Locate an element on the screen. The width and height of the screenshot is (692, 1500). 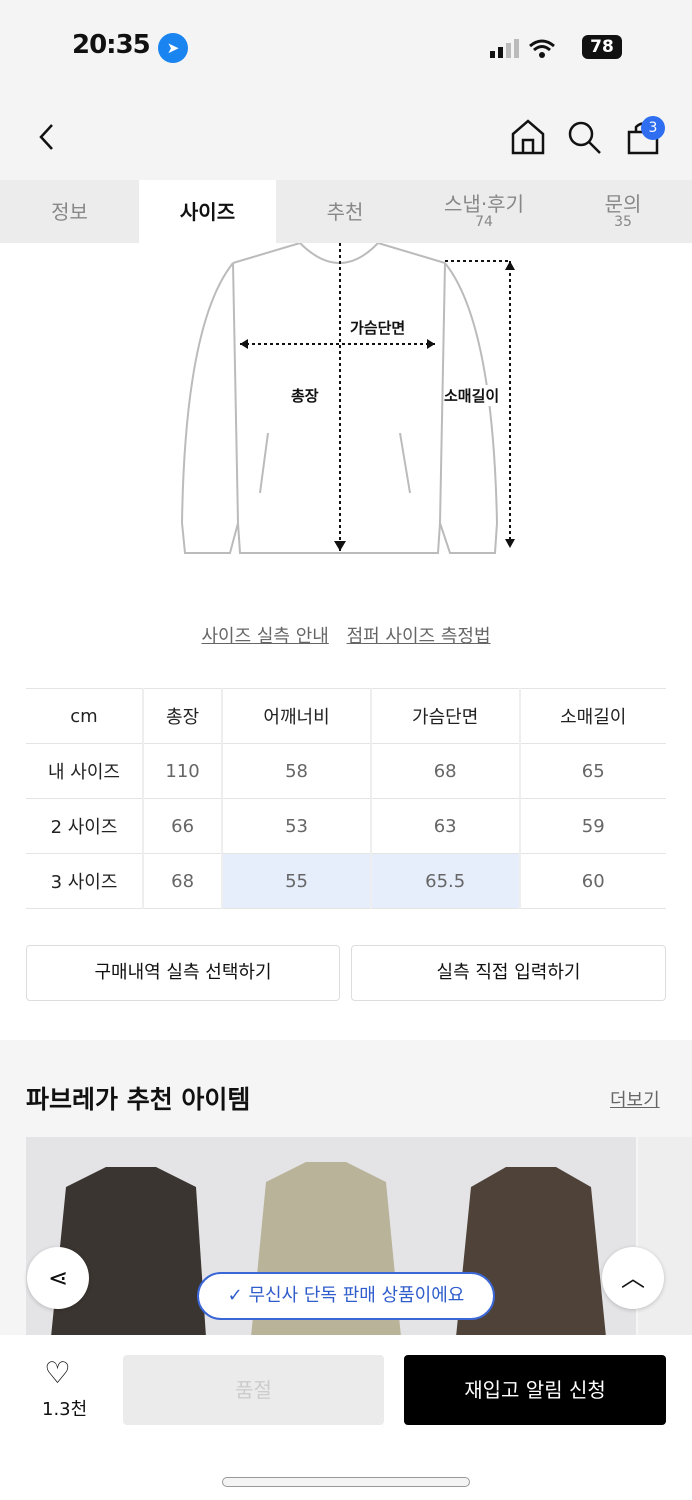
row-label: 3 사이즈 is located at coordinates (85, 881).